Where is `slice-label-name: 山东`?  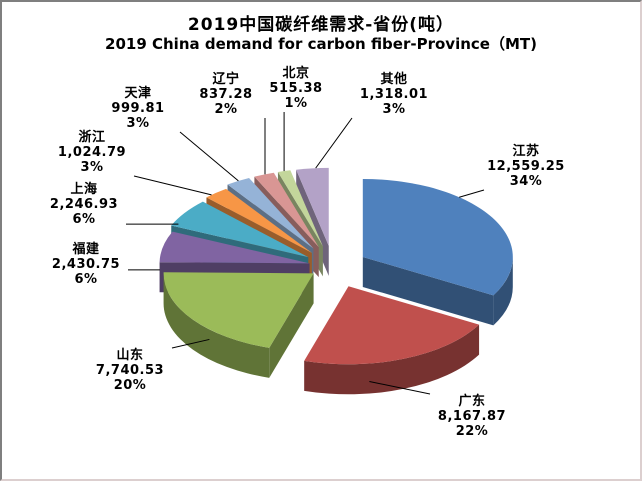 slice-label-name: 山东 is located at coordinates (130, 355).